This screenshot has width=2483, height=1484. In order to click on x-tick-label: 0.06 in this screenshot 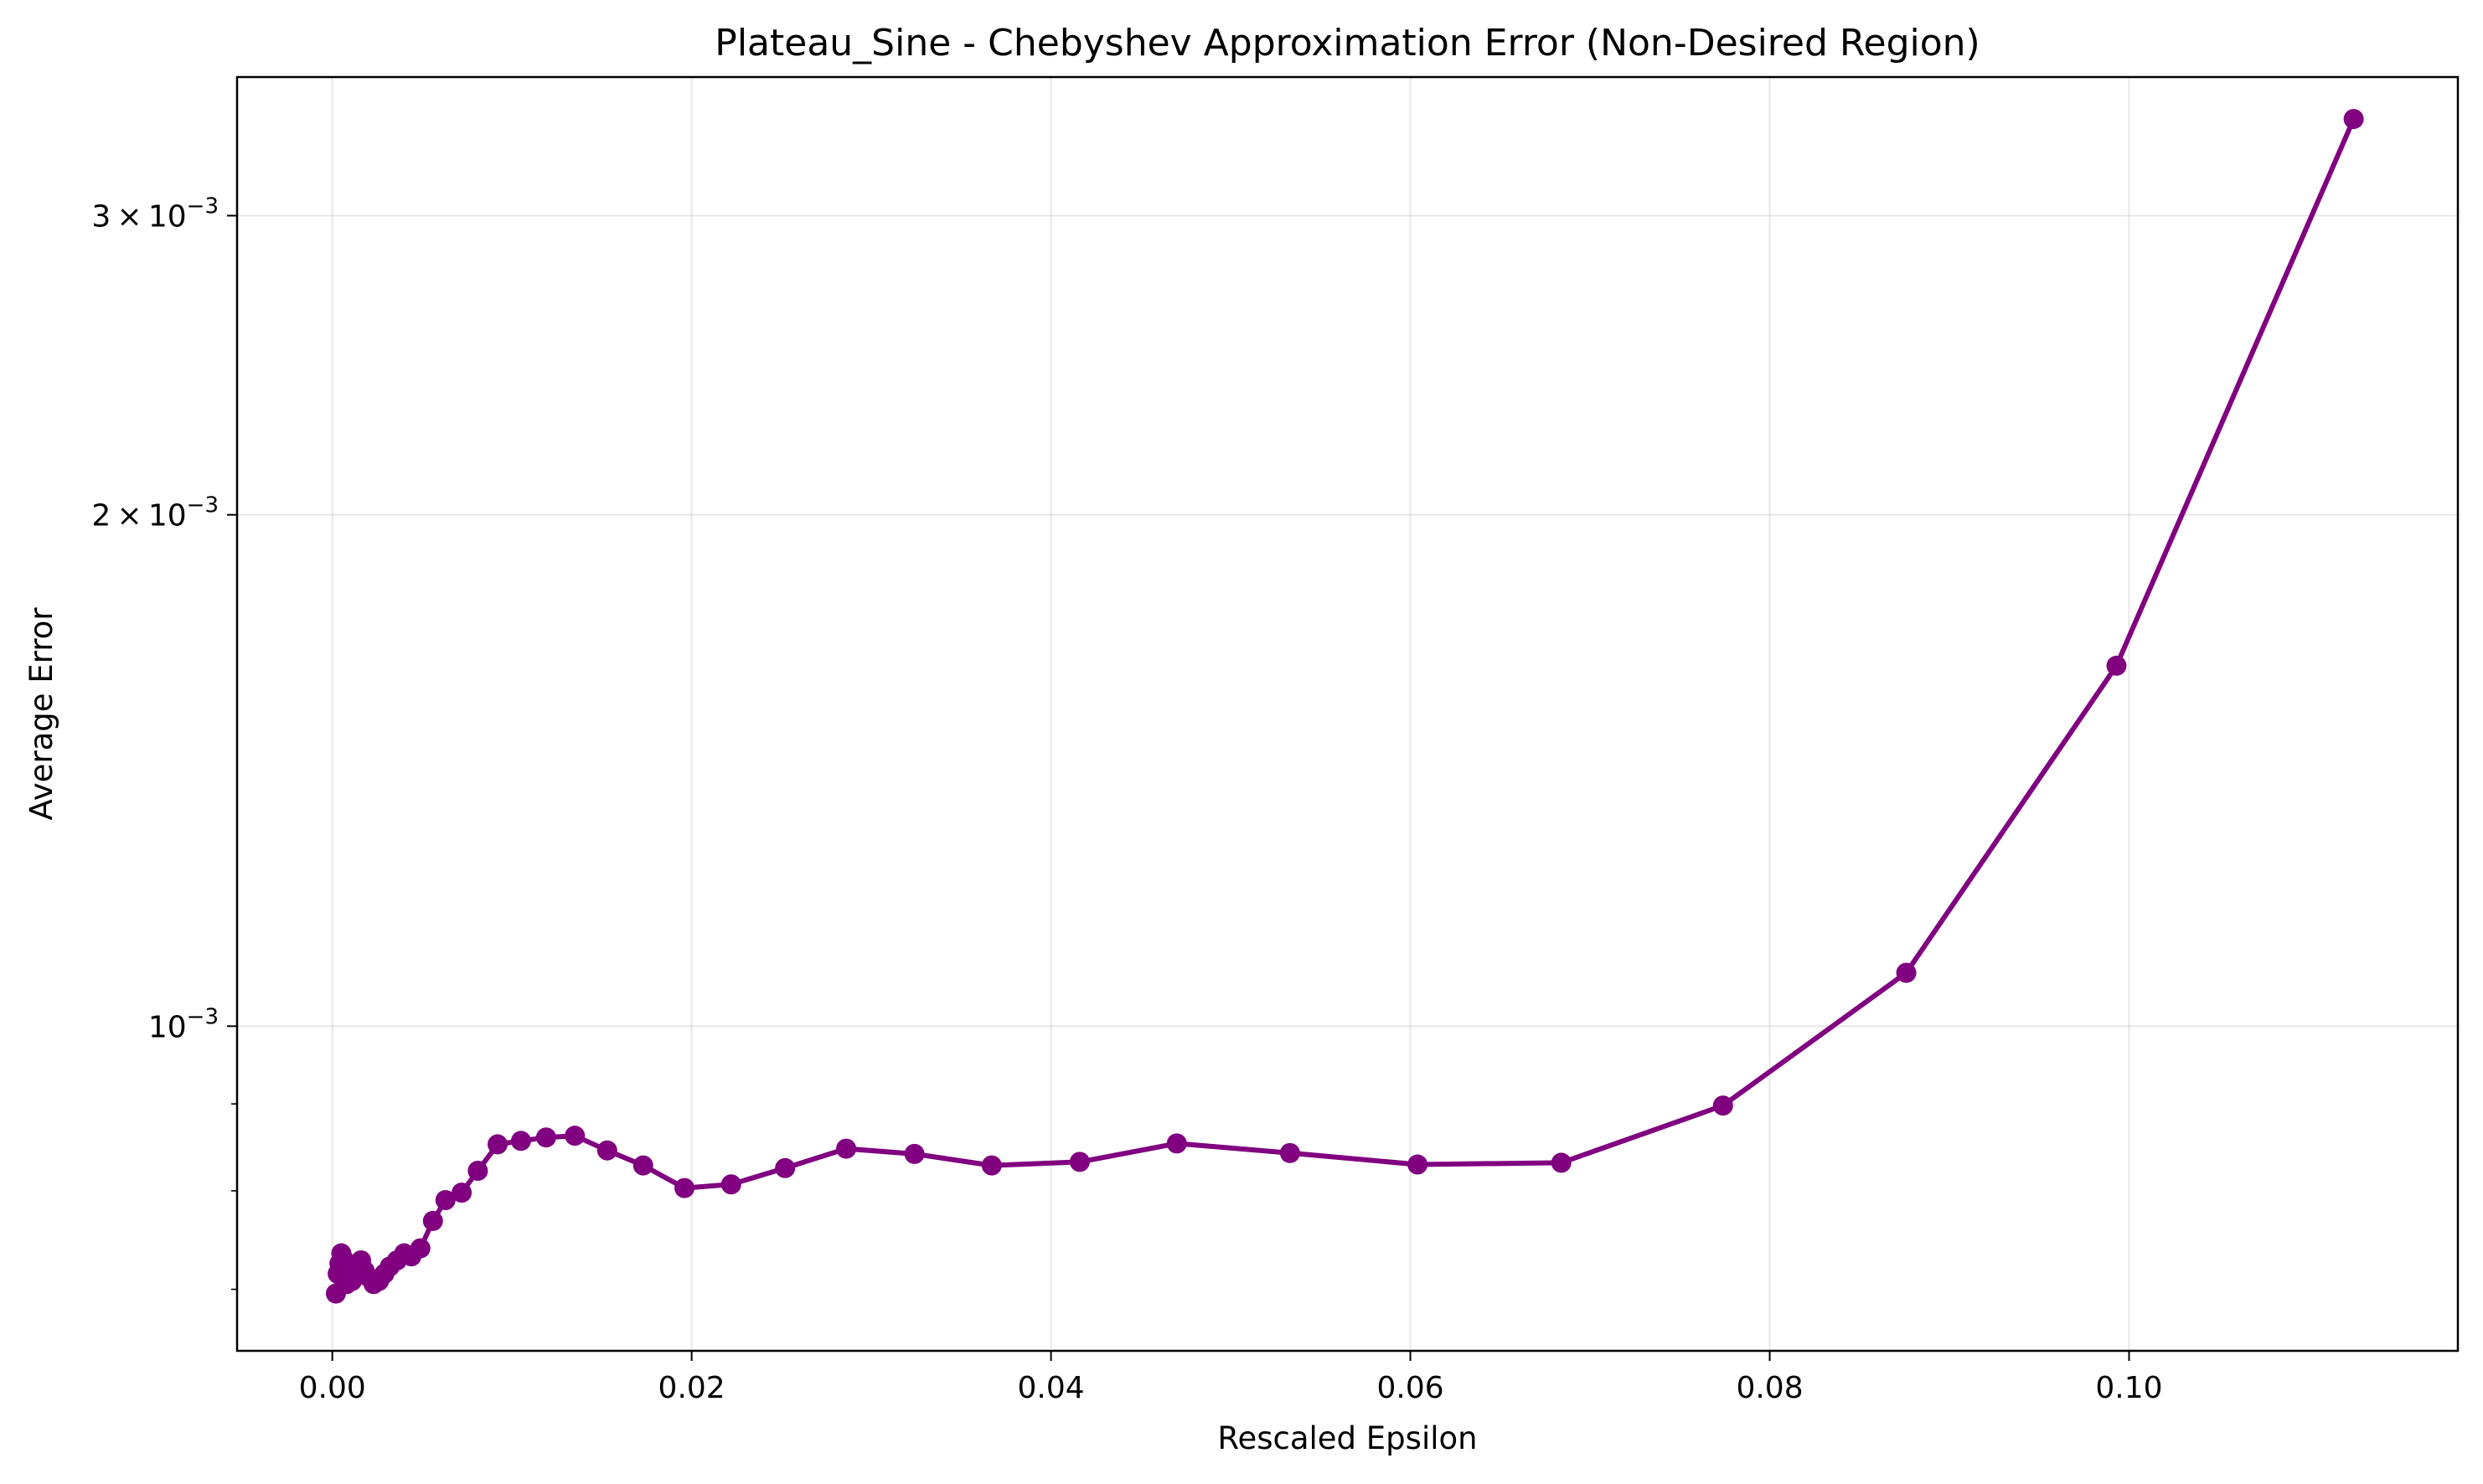, I will do `click(1409, 1388)`.